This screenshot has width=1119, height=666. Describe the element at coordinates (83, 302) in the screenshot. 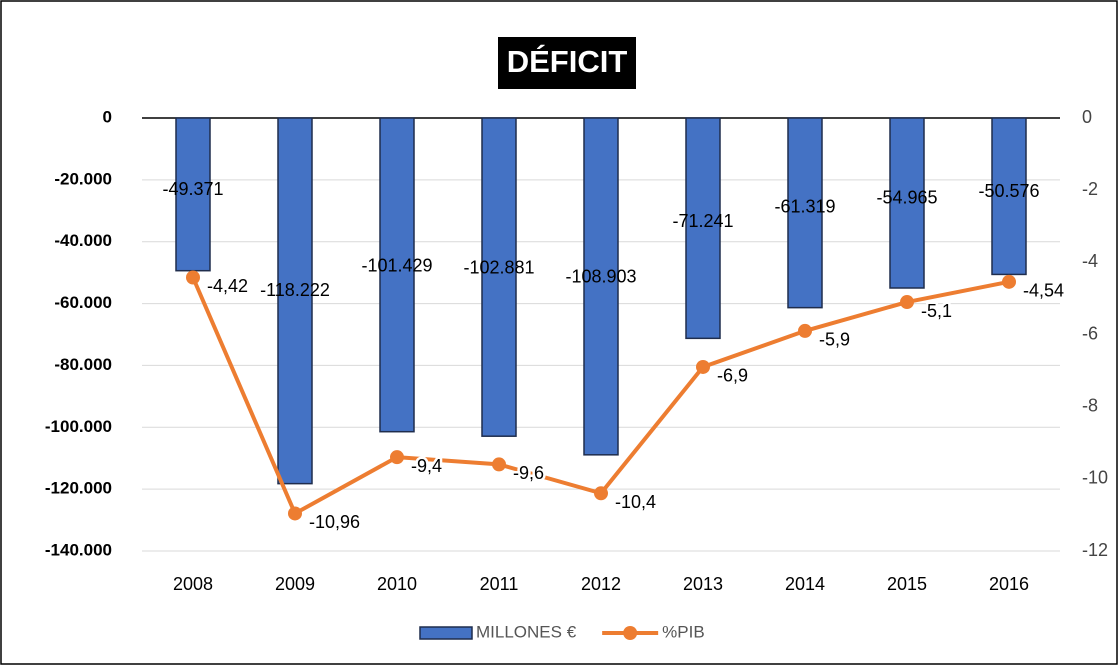

I see `y-tick-label: -60.000` at that location.